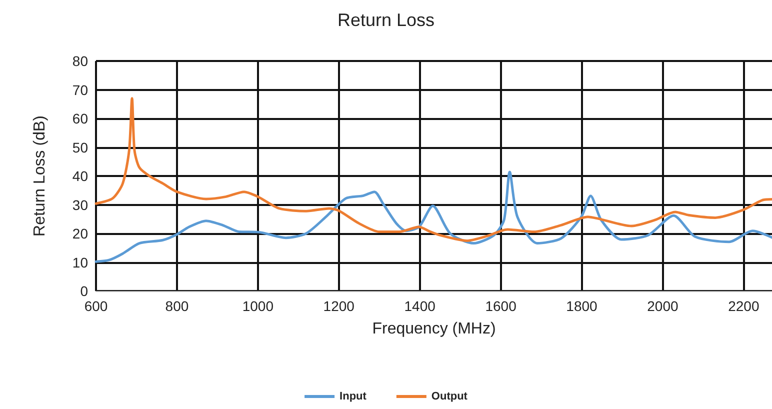 Image resolution: width=772 pixels, height=409 pixels. Describe the element at coordinates (80, 204) in the screenshot. I see `y-tick-label: 30` at that location.